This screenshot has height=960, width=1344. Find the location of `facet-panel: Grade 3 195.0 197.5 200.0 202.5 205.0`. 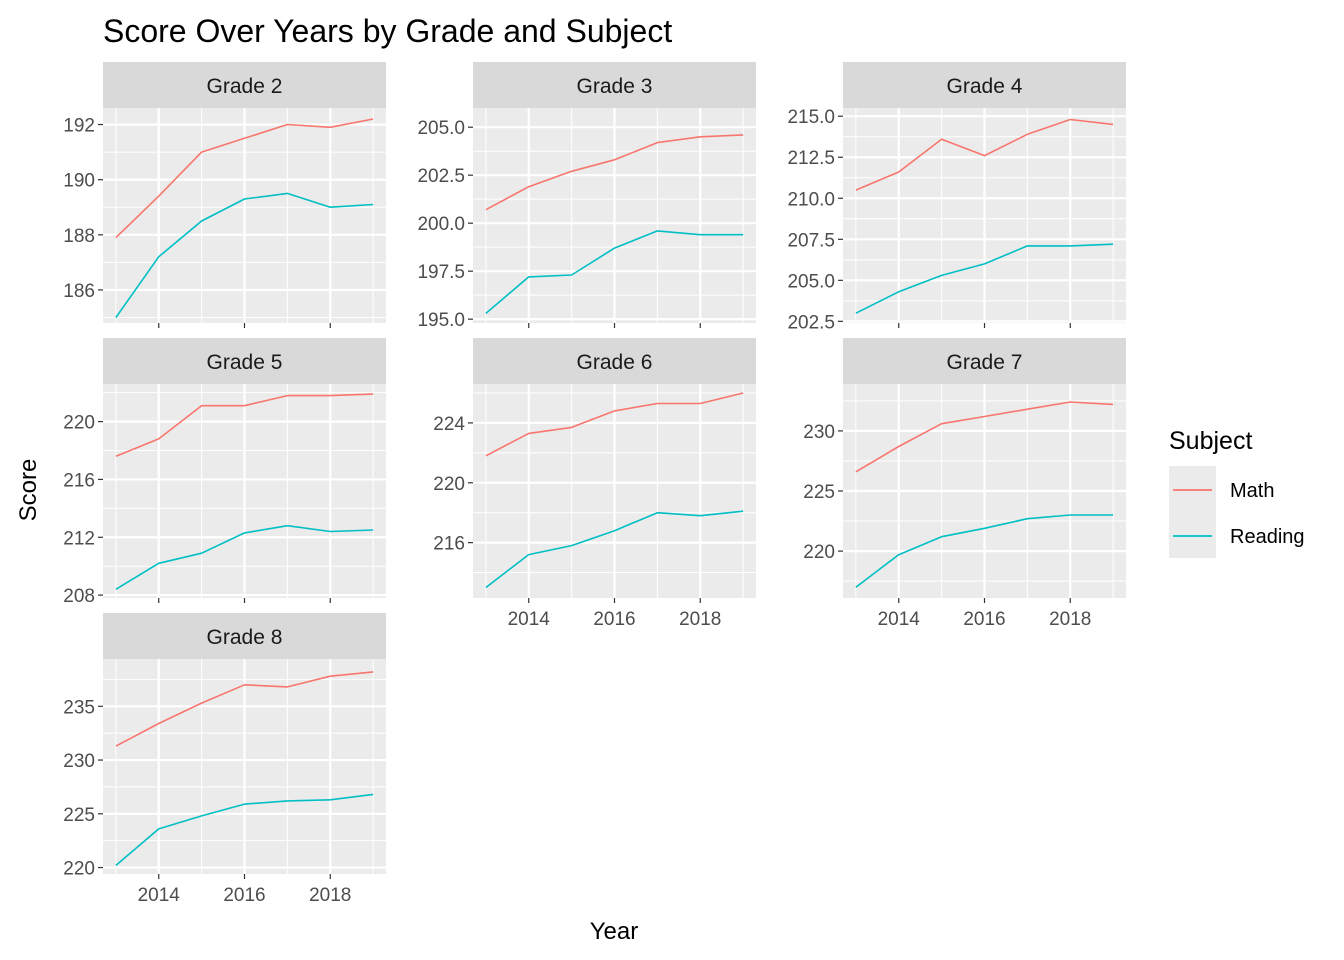

facet-panel: Grade 3 195.0 197.5 200.0 202.5 205.0 is located at coordinates (586, 196).